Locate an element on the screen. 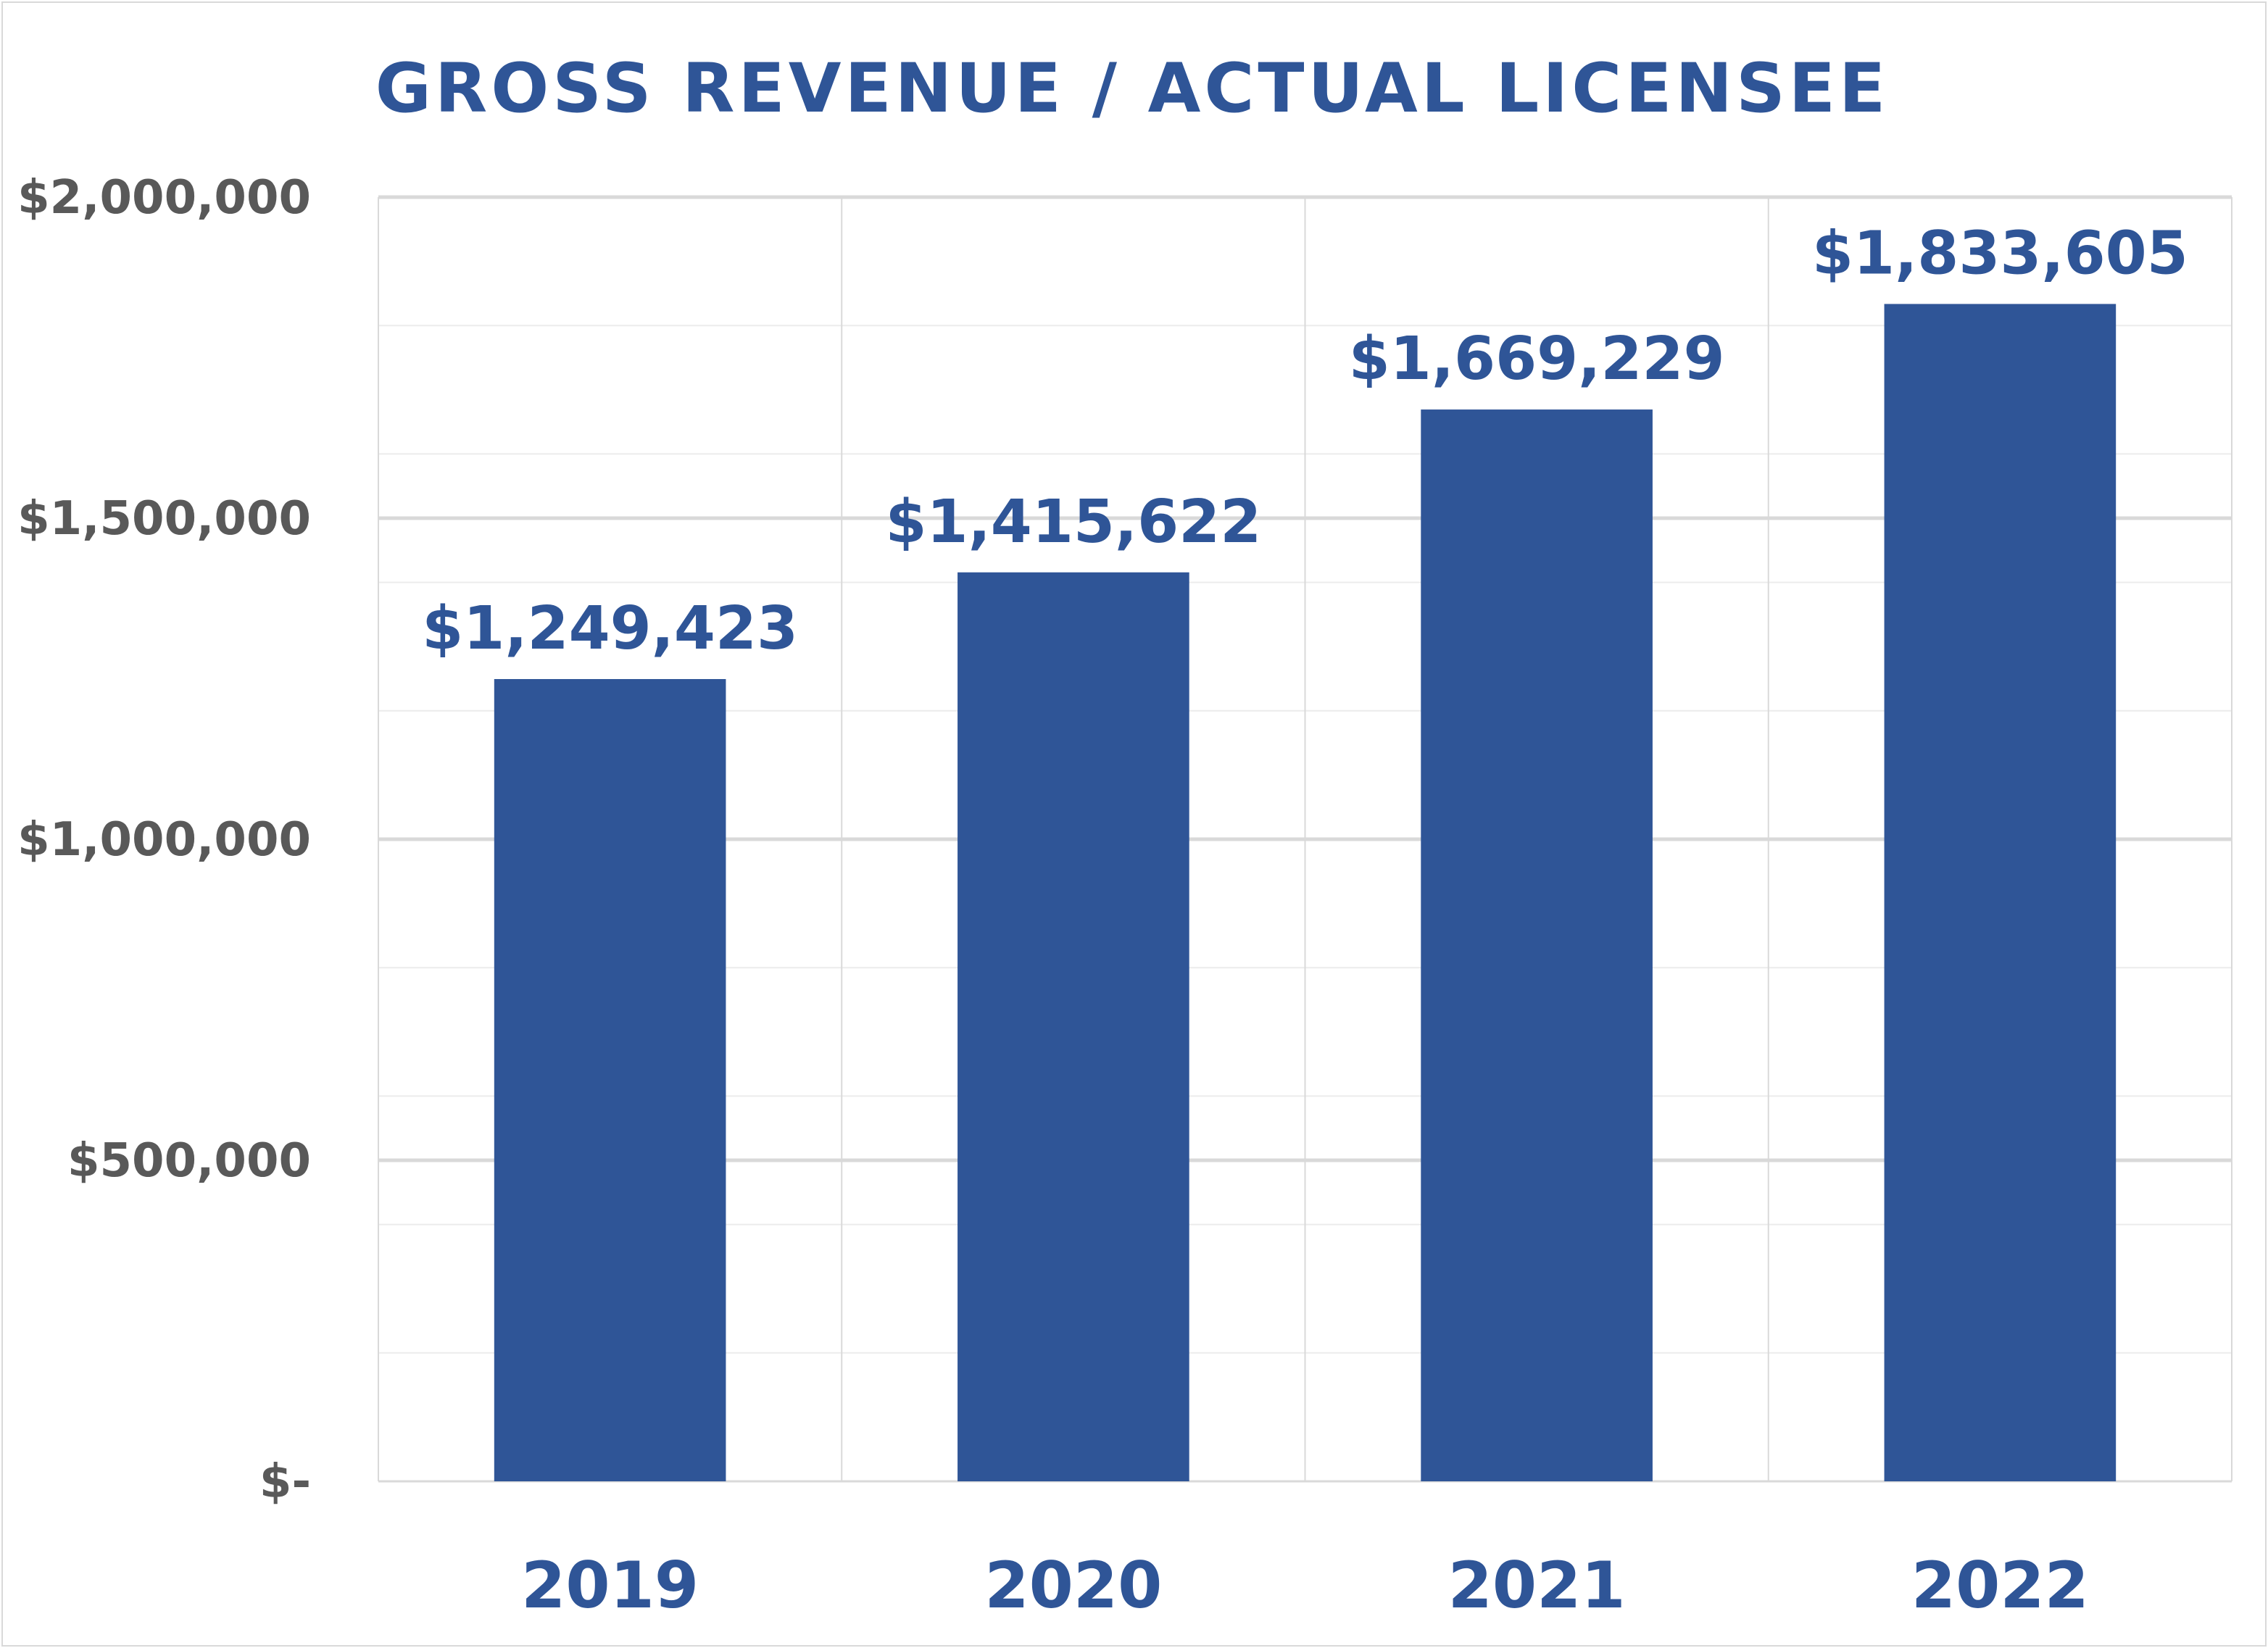 The image size is (2268, 1648). x-tick-label-2021: 2021 is located at coordinates (1537, 1586).